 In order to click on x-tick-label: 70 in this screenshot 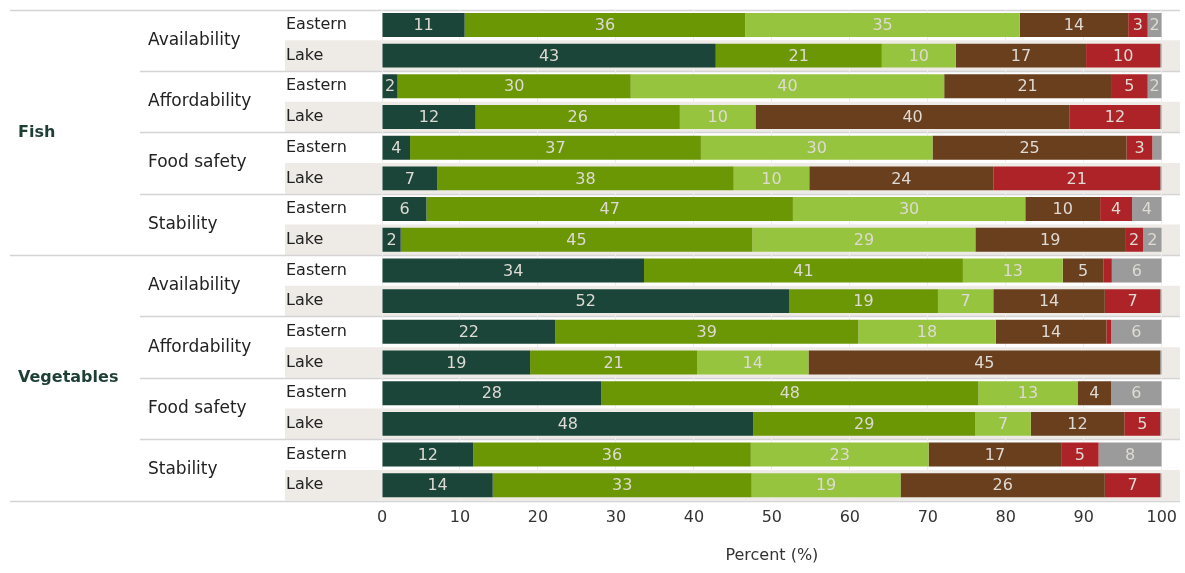, I will do `click(927, 517)`.